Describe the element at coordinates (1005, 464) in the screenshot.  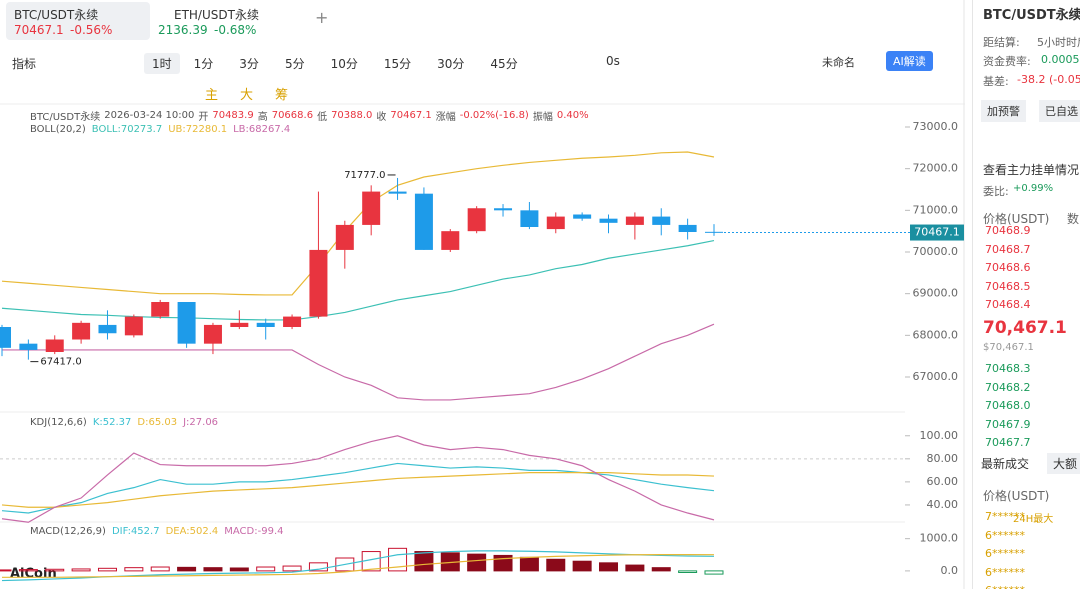
I see `trades-tab: 最新成交` at that location.